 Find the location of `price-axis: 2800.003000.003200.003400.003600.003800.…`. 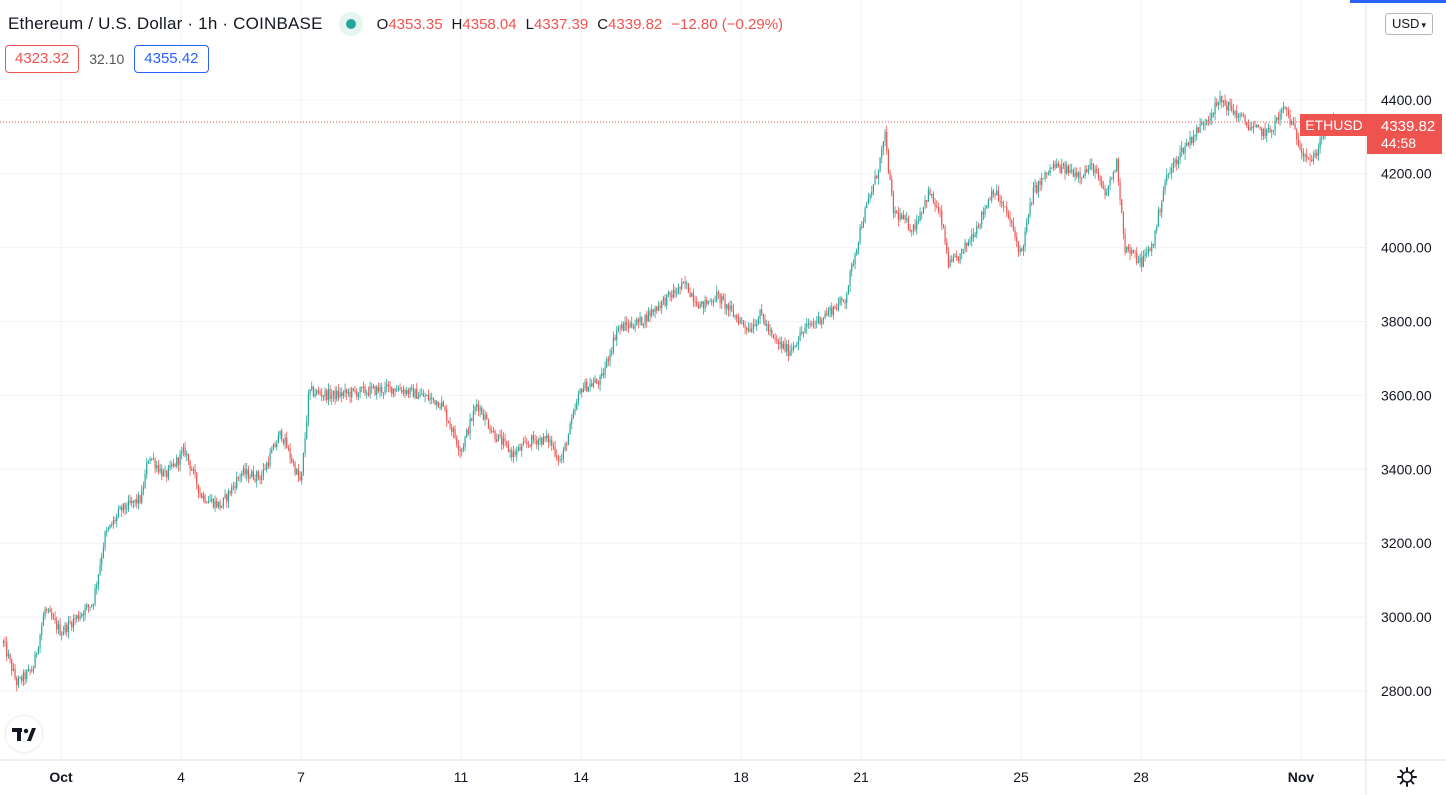

price-axis: 2800.003000.003200.003400.003600.003800.… is located at coordinates (1406, 395).